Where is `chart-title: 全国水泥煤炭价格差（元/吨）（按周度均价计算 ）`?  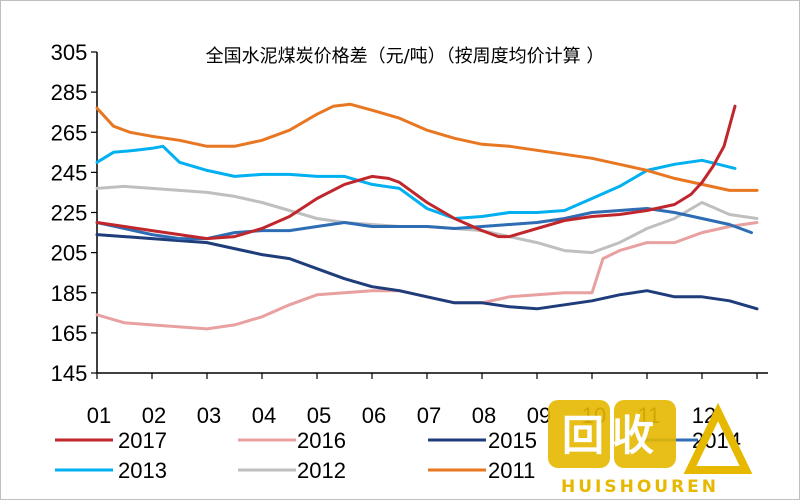
chart-title: 全国水泥煤炭价格差（元/吨）（按周度均价计算 ） is located at coordinates (405, 56).